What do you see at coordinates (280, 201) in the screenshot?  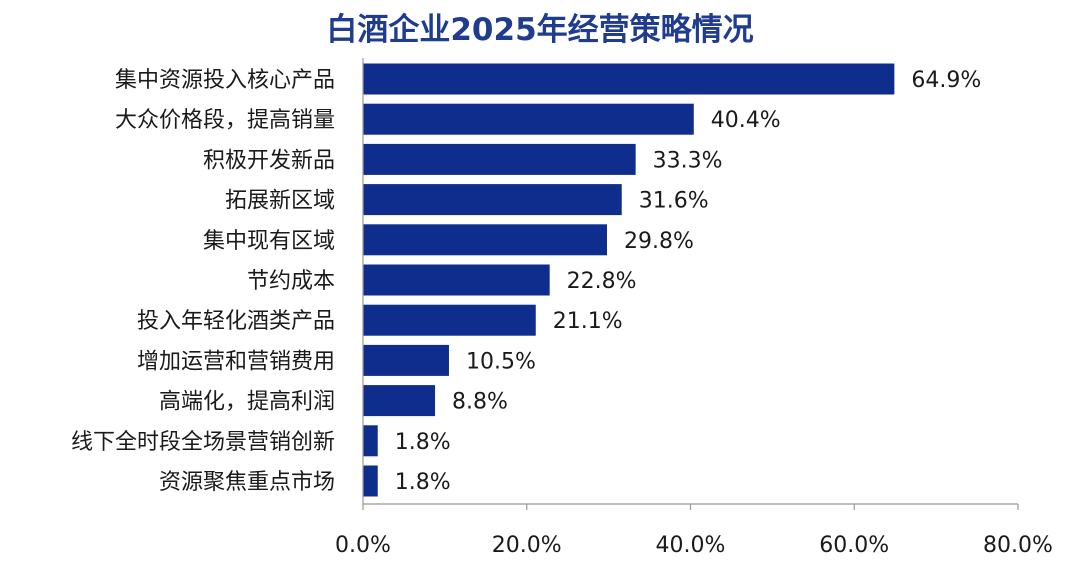 I see `category-label: 拓展新区域` at bounding box center [280, 201].